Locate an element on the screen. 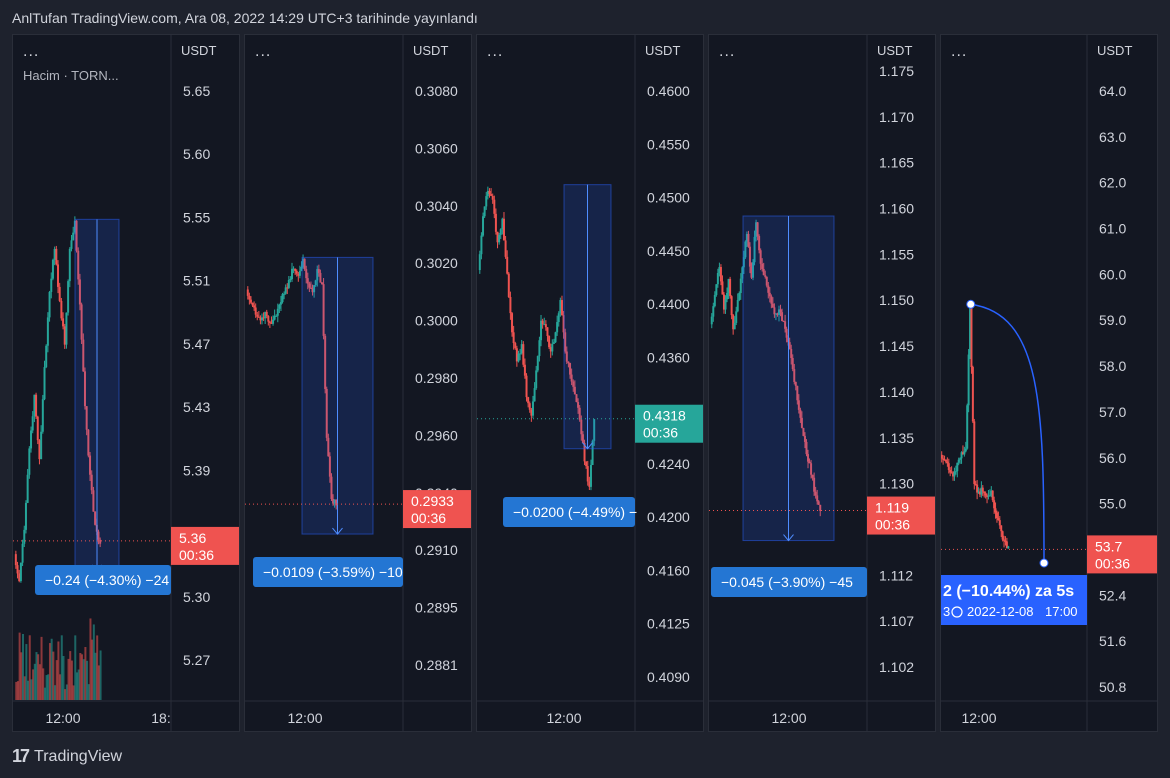 The image size is (1170, 778). y-tick-label: 0.2910 is located at coordinates (436, 550).